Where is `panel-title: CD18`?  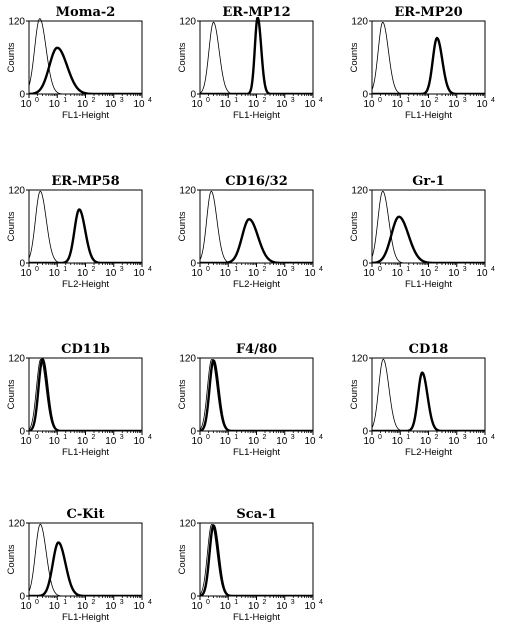
panel-title: CD18 is located at coordinates (429, 349).